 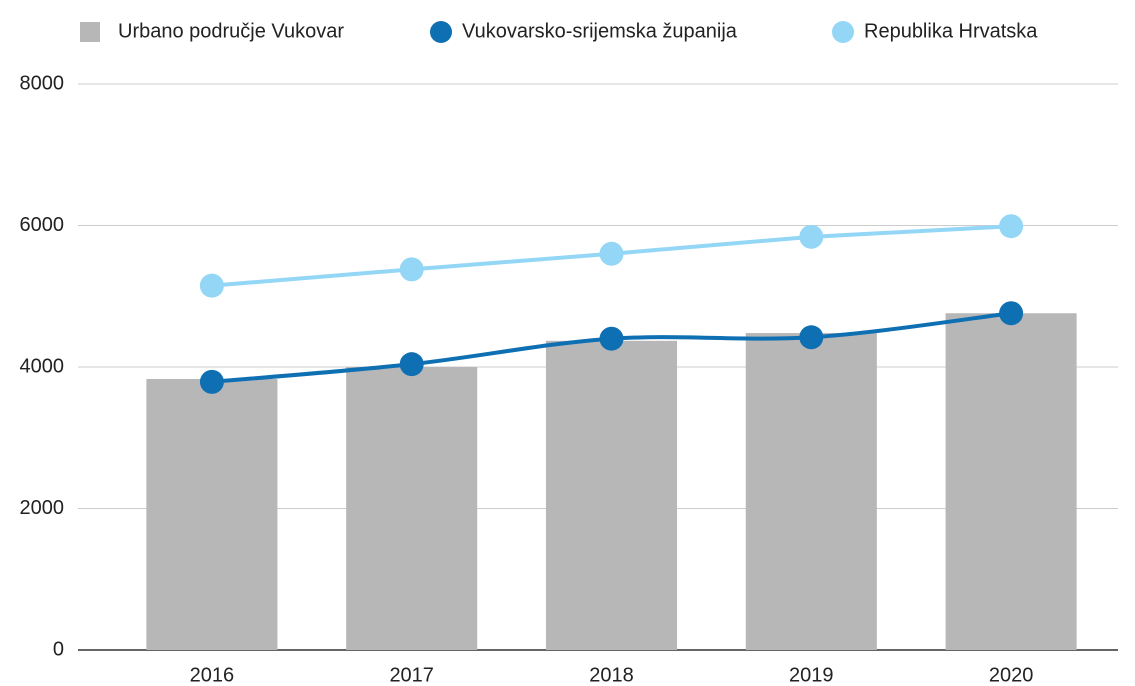 I want to click on y-tick-label: 0, so click(x=58, y=649).